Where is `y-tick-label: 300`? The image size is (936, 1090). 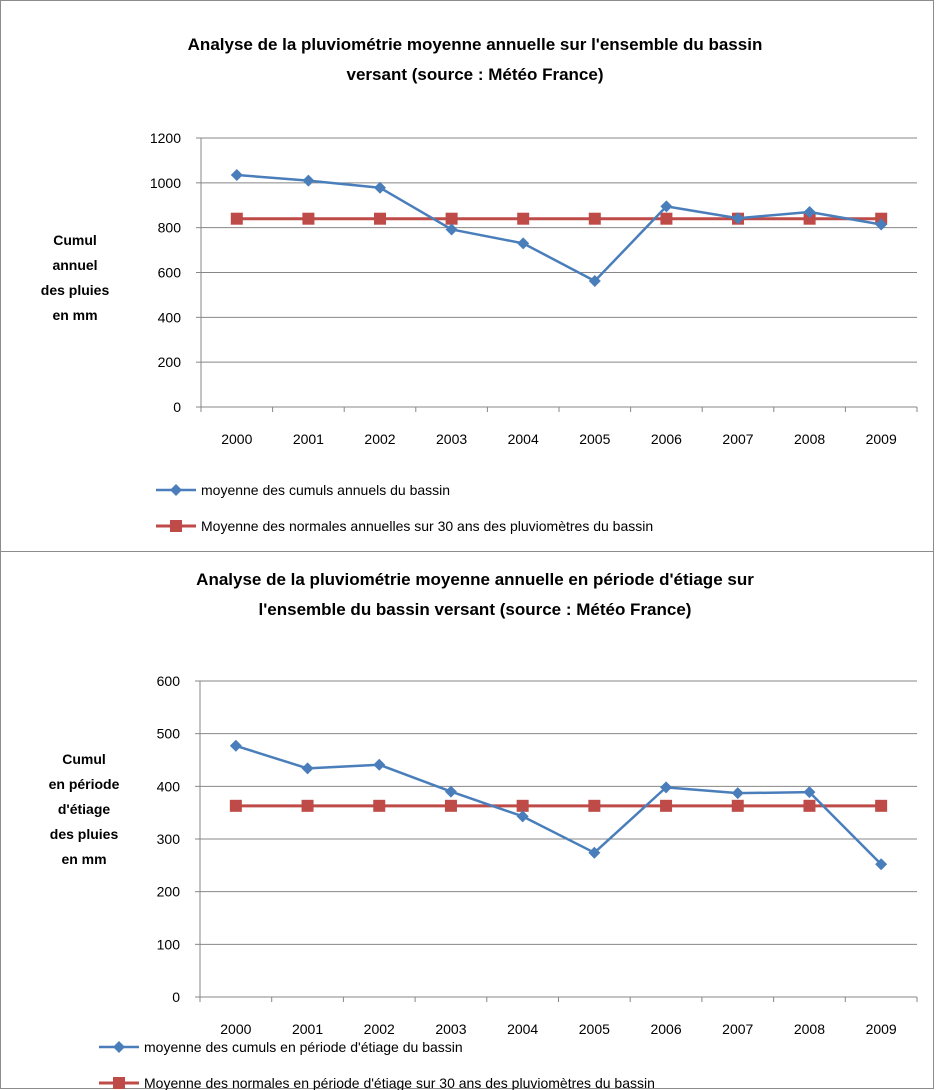 y-tick-label: 300 is located at coordinates (169, 839).